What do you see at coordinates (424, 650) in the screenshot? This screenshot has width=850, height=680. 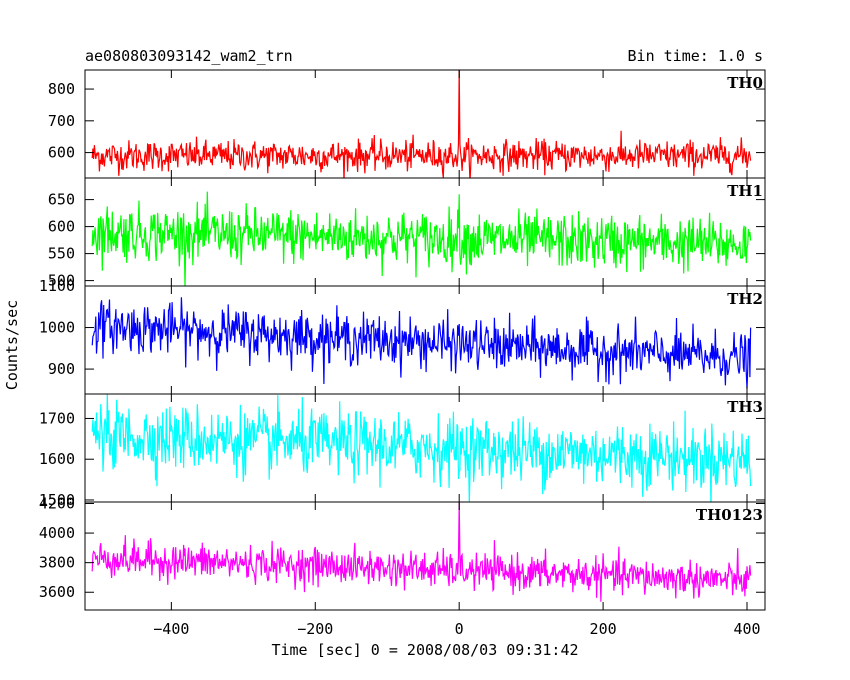 I see `x-axis-label: Time [sec] 0 = 2008/08/03 09:31:42` at bounding box center [424, 650].